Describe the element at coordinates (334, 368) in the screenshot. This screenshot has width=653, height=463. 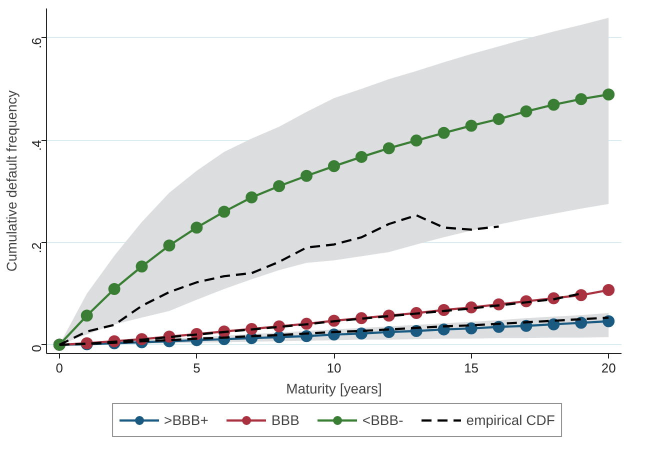
I see `x-tick-label: 10` at that location.